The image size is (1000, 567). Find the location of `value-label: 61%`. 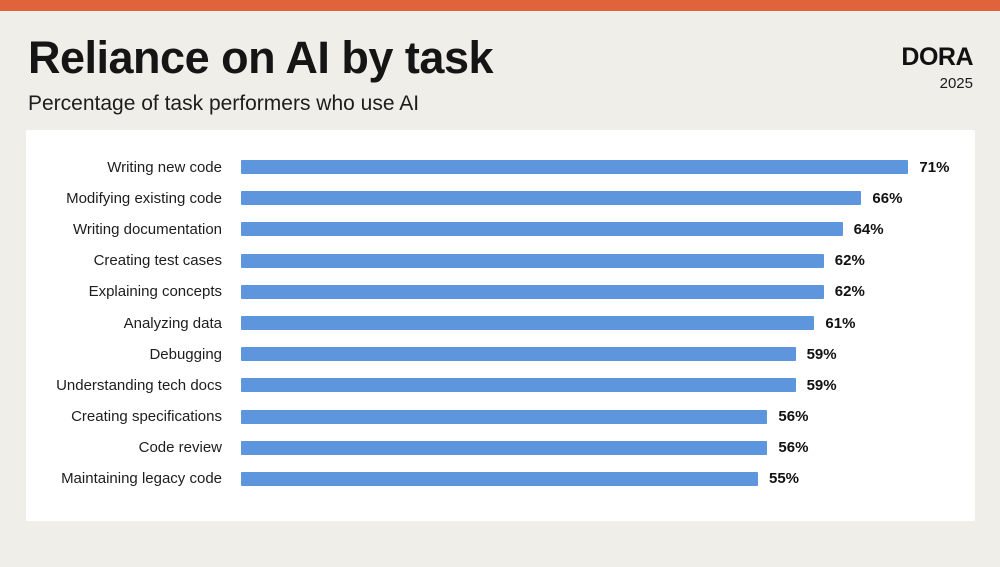

value-label: 61% is located at coordinates (840, 323).